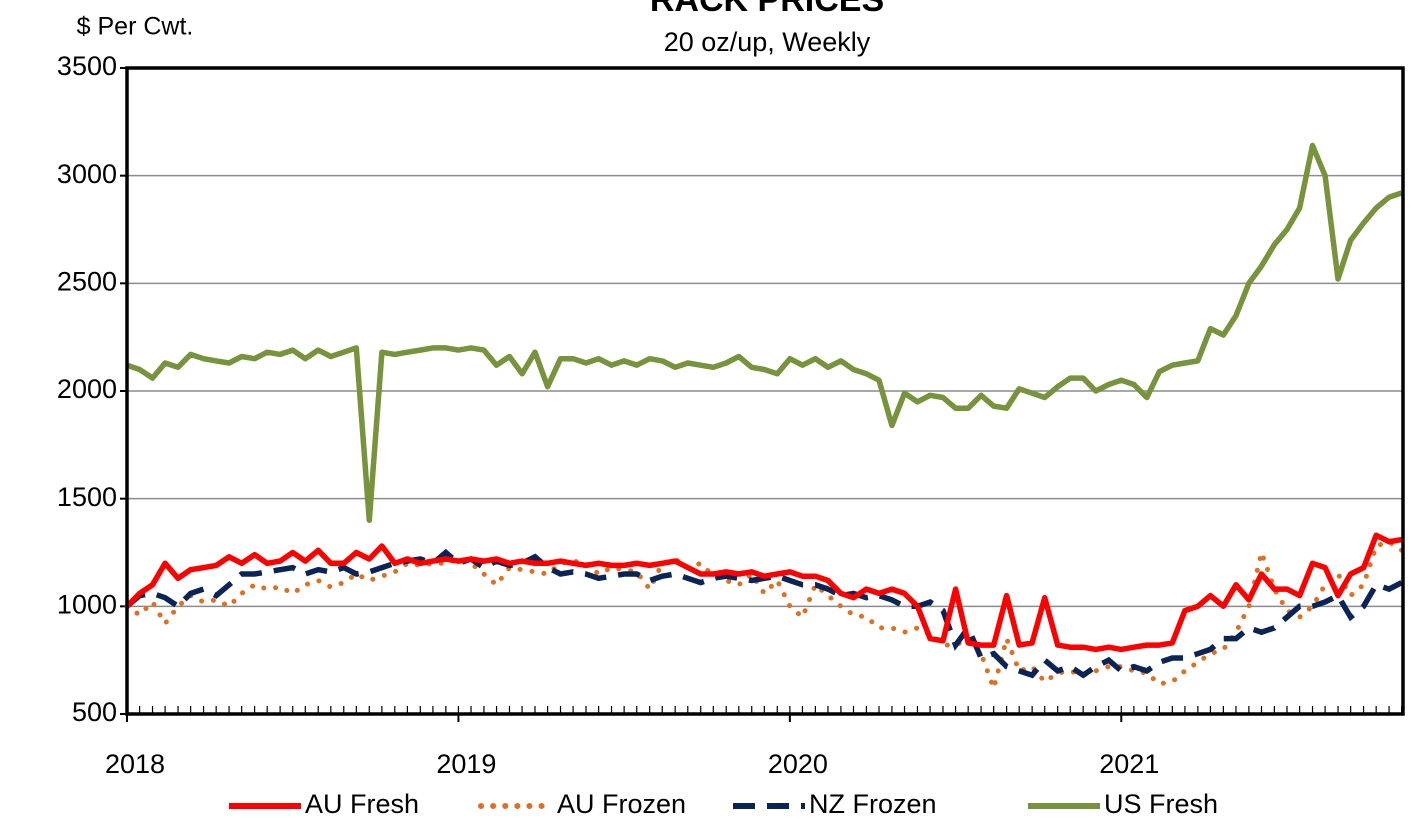 The width and height of the screenshot is (1412, 824). Describe the element at coordinates (87, 281) in the screenshot. I see `y-tick-label: 2500` at that location.